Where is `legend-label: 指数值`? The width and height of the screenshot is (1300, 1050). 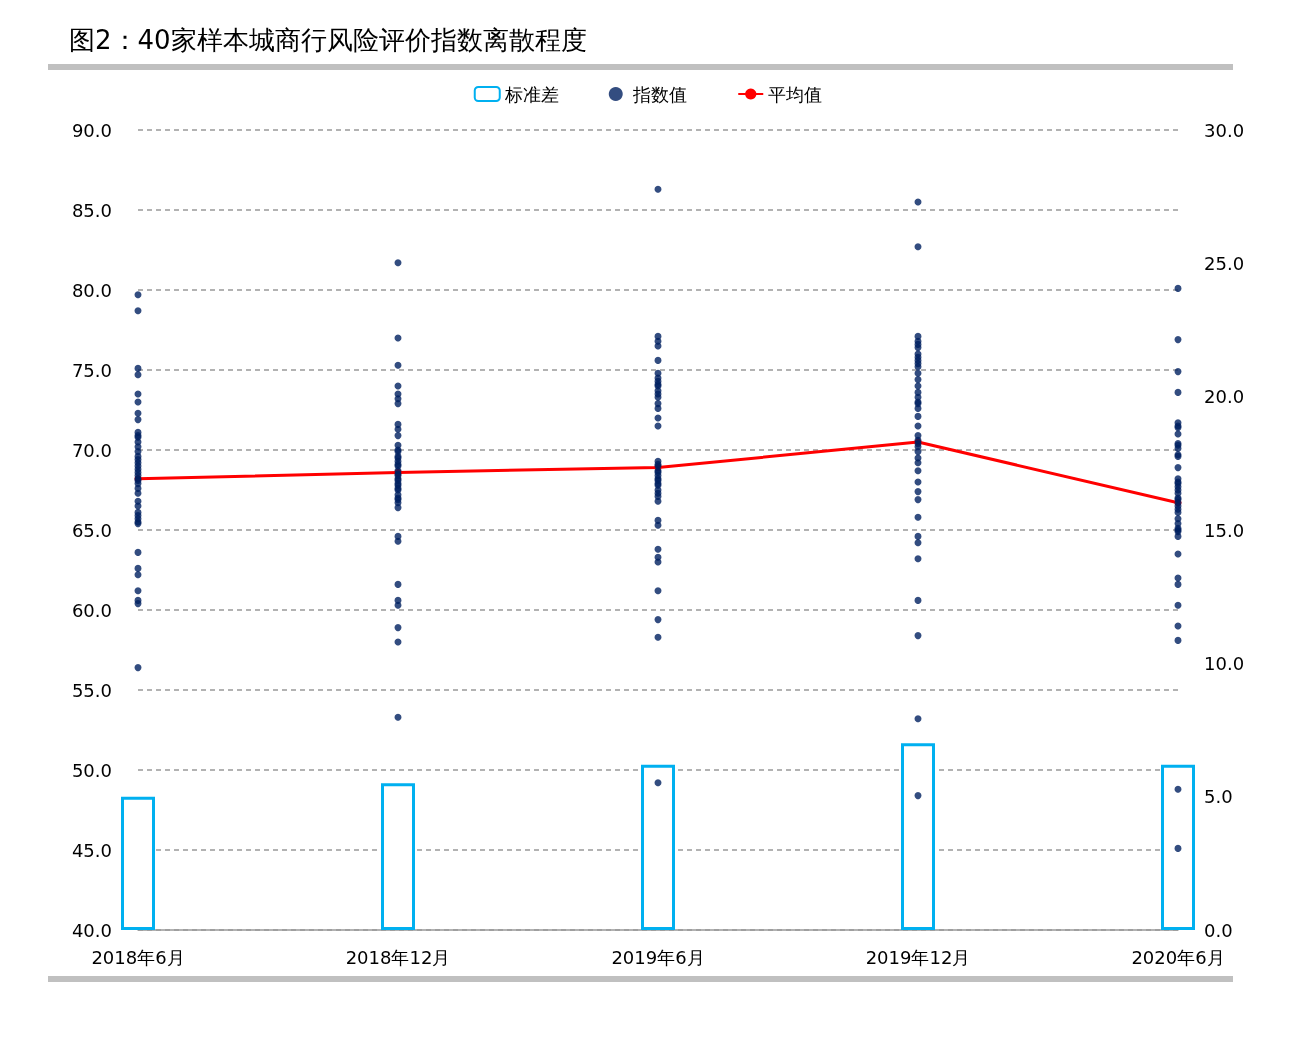 legend-label: 指数值 is located at coordinates (660, 94).